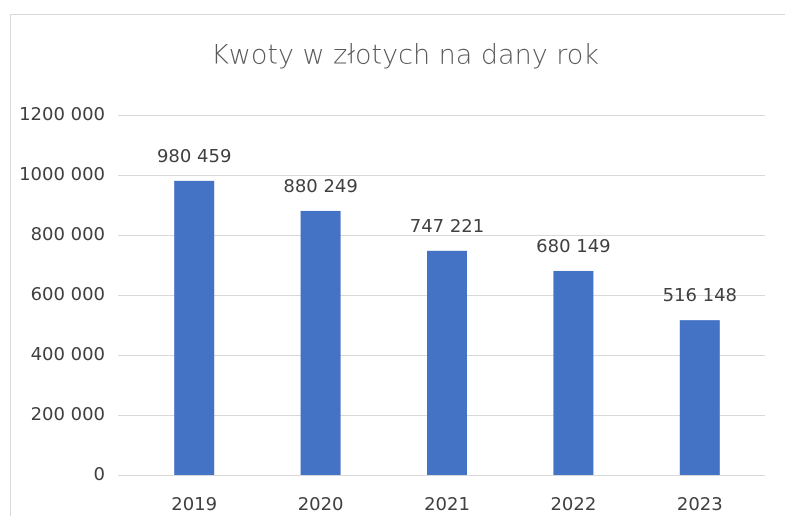  I want to click on data-label: 516 148, so click(700, 295).